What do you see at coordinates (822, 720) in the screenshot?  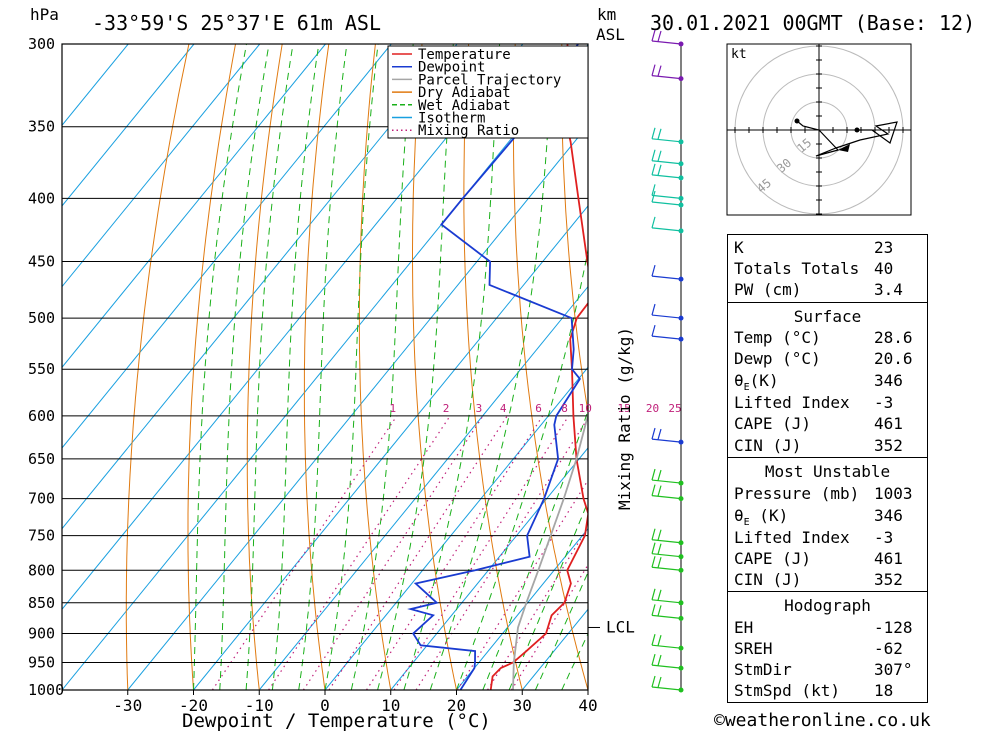 I see `site-credit: ©weatheronline.co.uk` at bounding box center [822, 720].